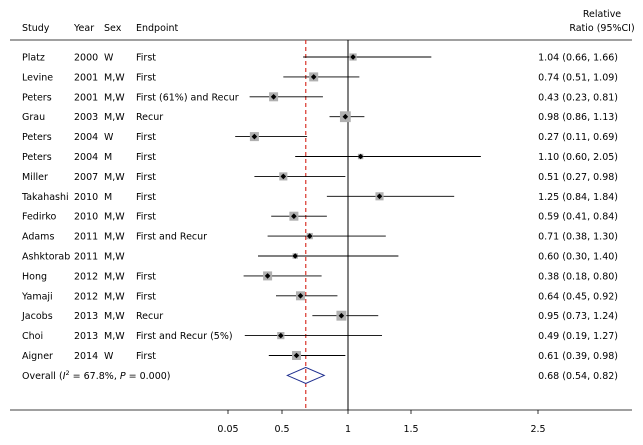 The width and height of the screenshot is (643, 445). I want to click on study-rr-ci: 0.95 (0.73, 1.24), so click(578, 316).